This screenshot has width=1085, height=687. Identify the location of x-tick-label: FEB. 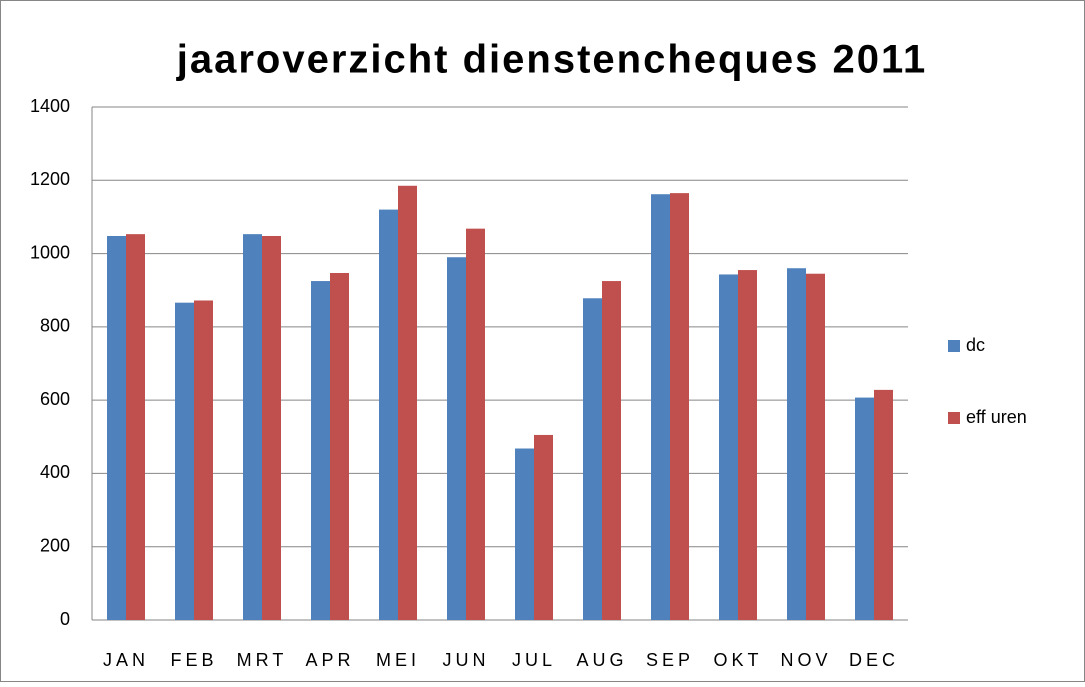
(193, 660).